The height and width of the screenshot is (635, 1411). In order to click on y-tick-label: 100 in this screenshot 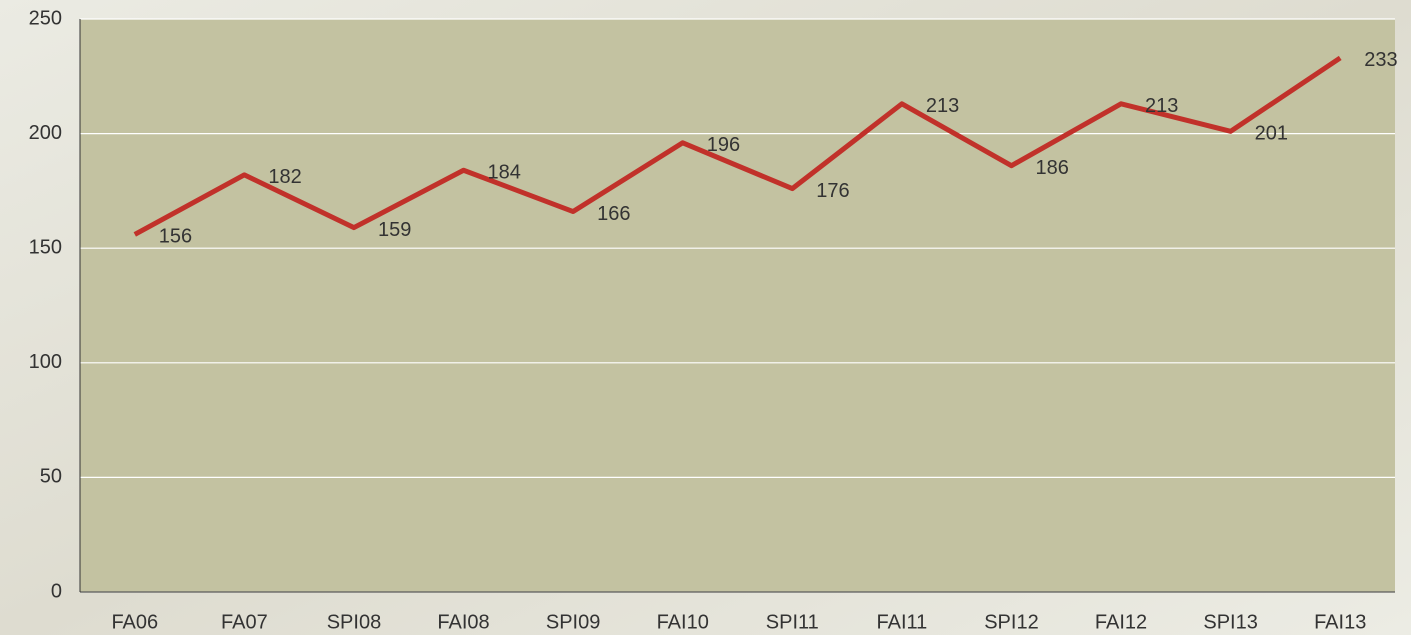, I will do `click(45, 362)`.